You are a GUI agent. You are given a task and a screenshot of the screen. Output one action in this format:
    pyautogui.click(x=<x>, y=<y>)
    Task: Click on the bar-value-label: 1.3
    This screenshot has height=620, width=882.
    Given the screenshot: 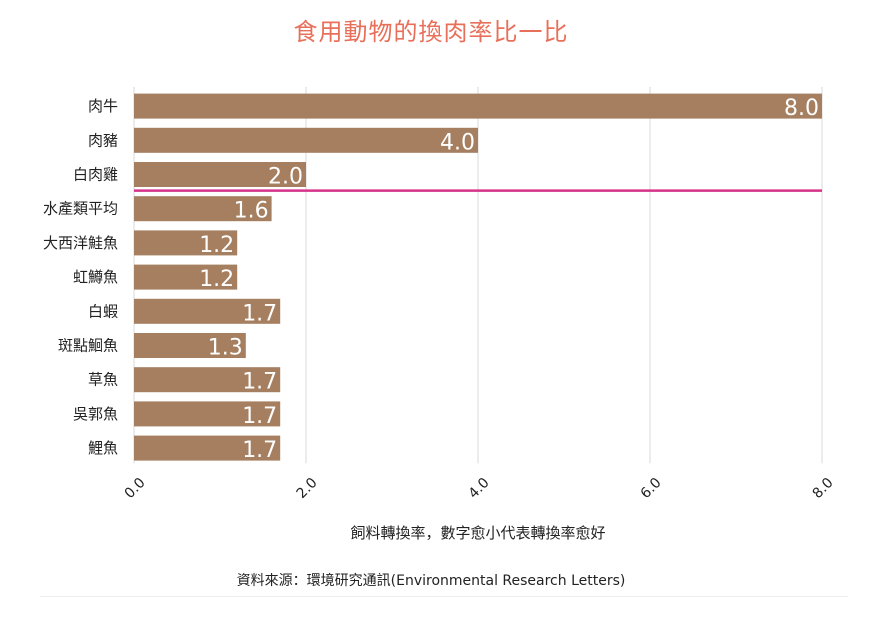 What is the action you would take?
    pyautogui.click(x=225, y=348)
    